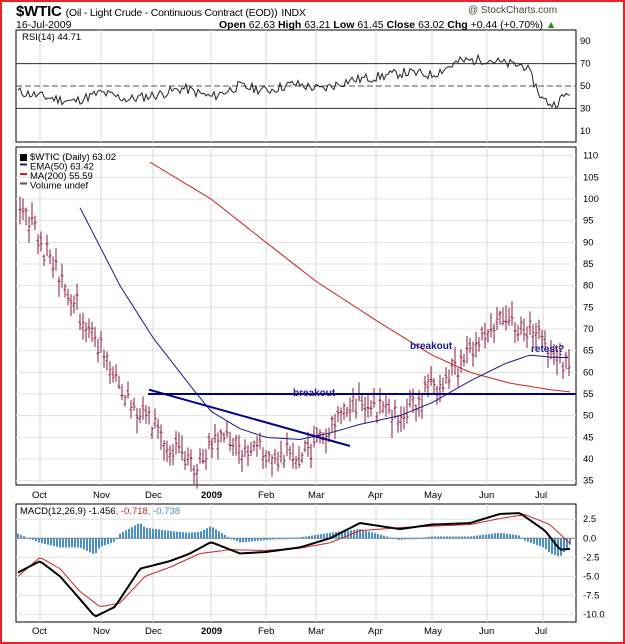 This screenshot has width=625, height=644. Describe the element at coordinates (101, 511) in the screenshot. I see `macd-label-part: -1.456` at that location.